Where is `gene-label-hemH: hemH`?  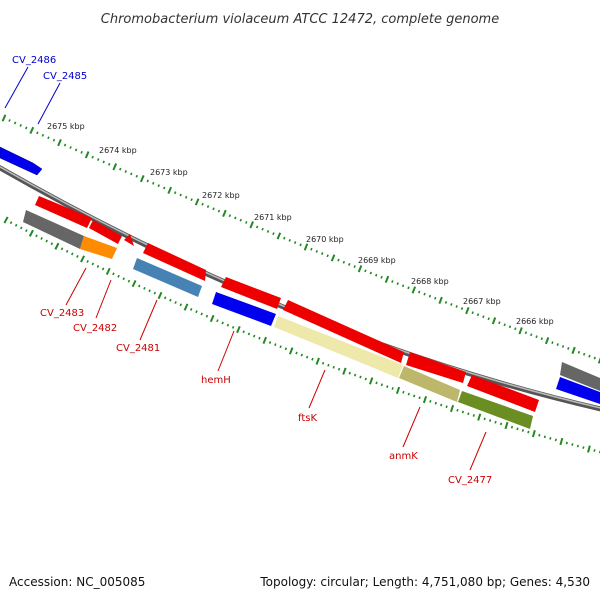
gene-label-hemH: hemH is located at coordinates (216, 380).